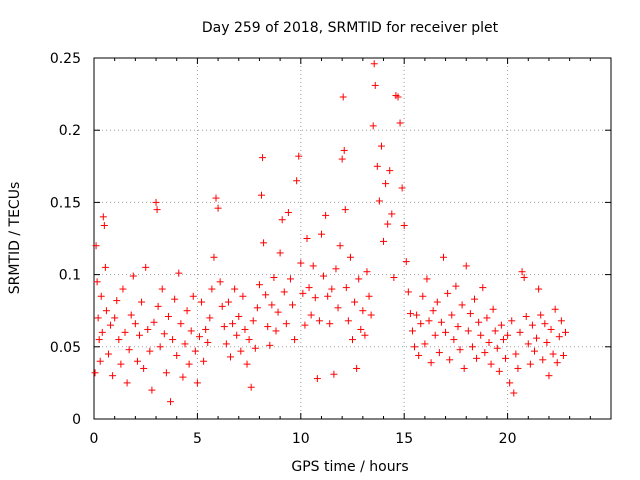 This screenshot has width=640, height=480. I want to click on y-axis-label: SRMTID / TECUs, so click(15, 238).